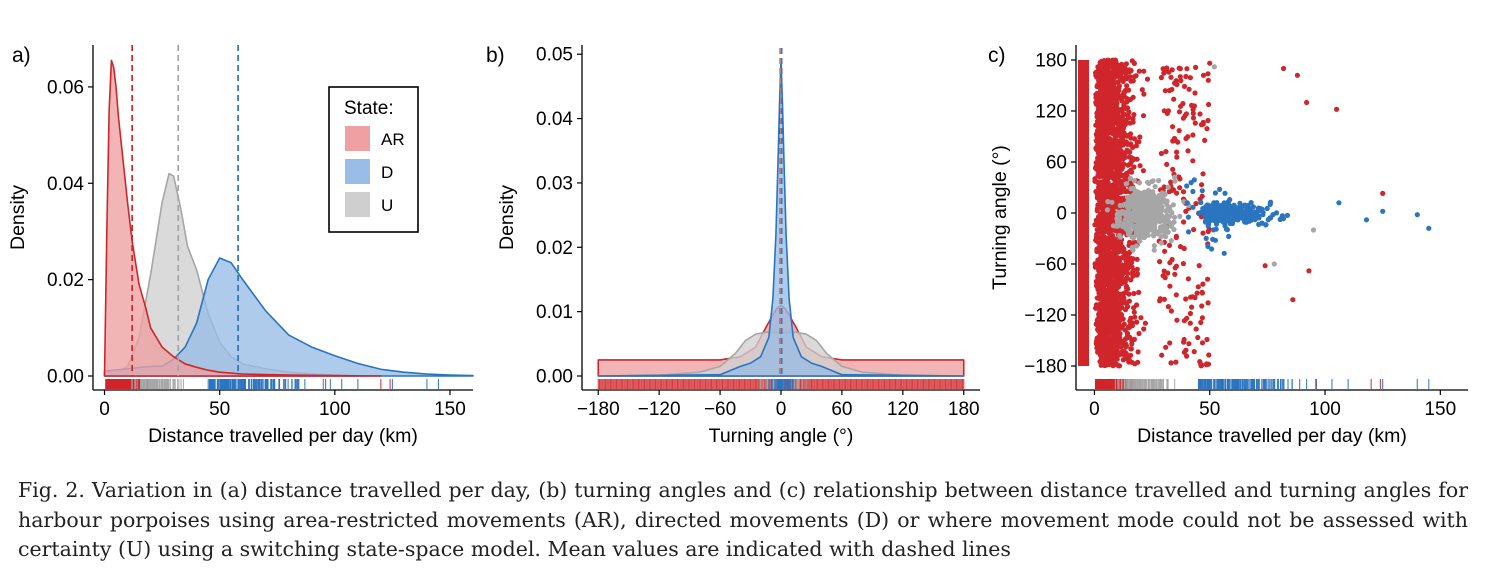 The width and height of the screenshot is (1492, 579). I want to click on x-tick-label: 150, so click(450, 409).